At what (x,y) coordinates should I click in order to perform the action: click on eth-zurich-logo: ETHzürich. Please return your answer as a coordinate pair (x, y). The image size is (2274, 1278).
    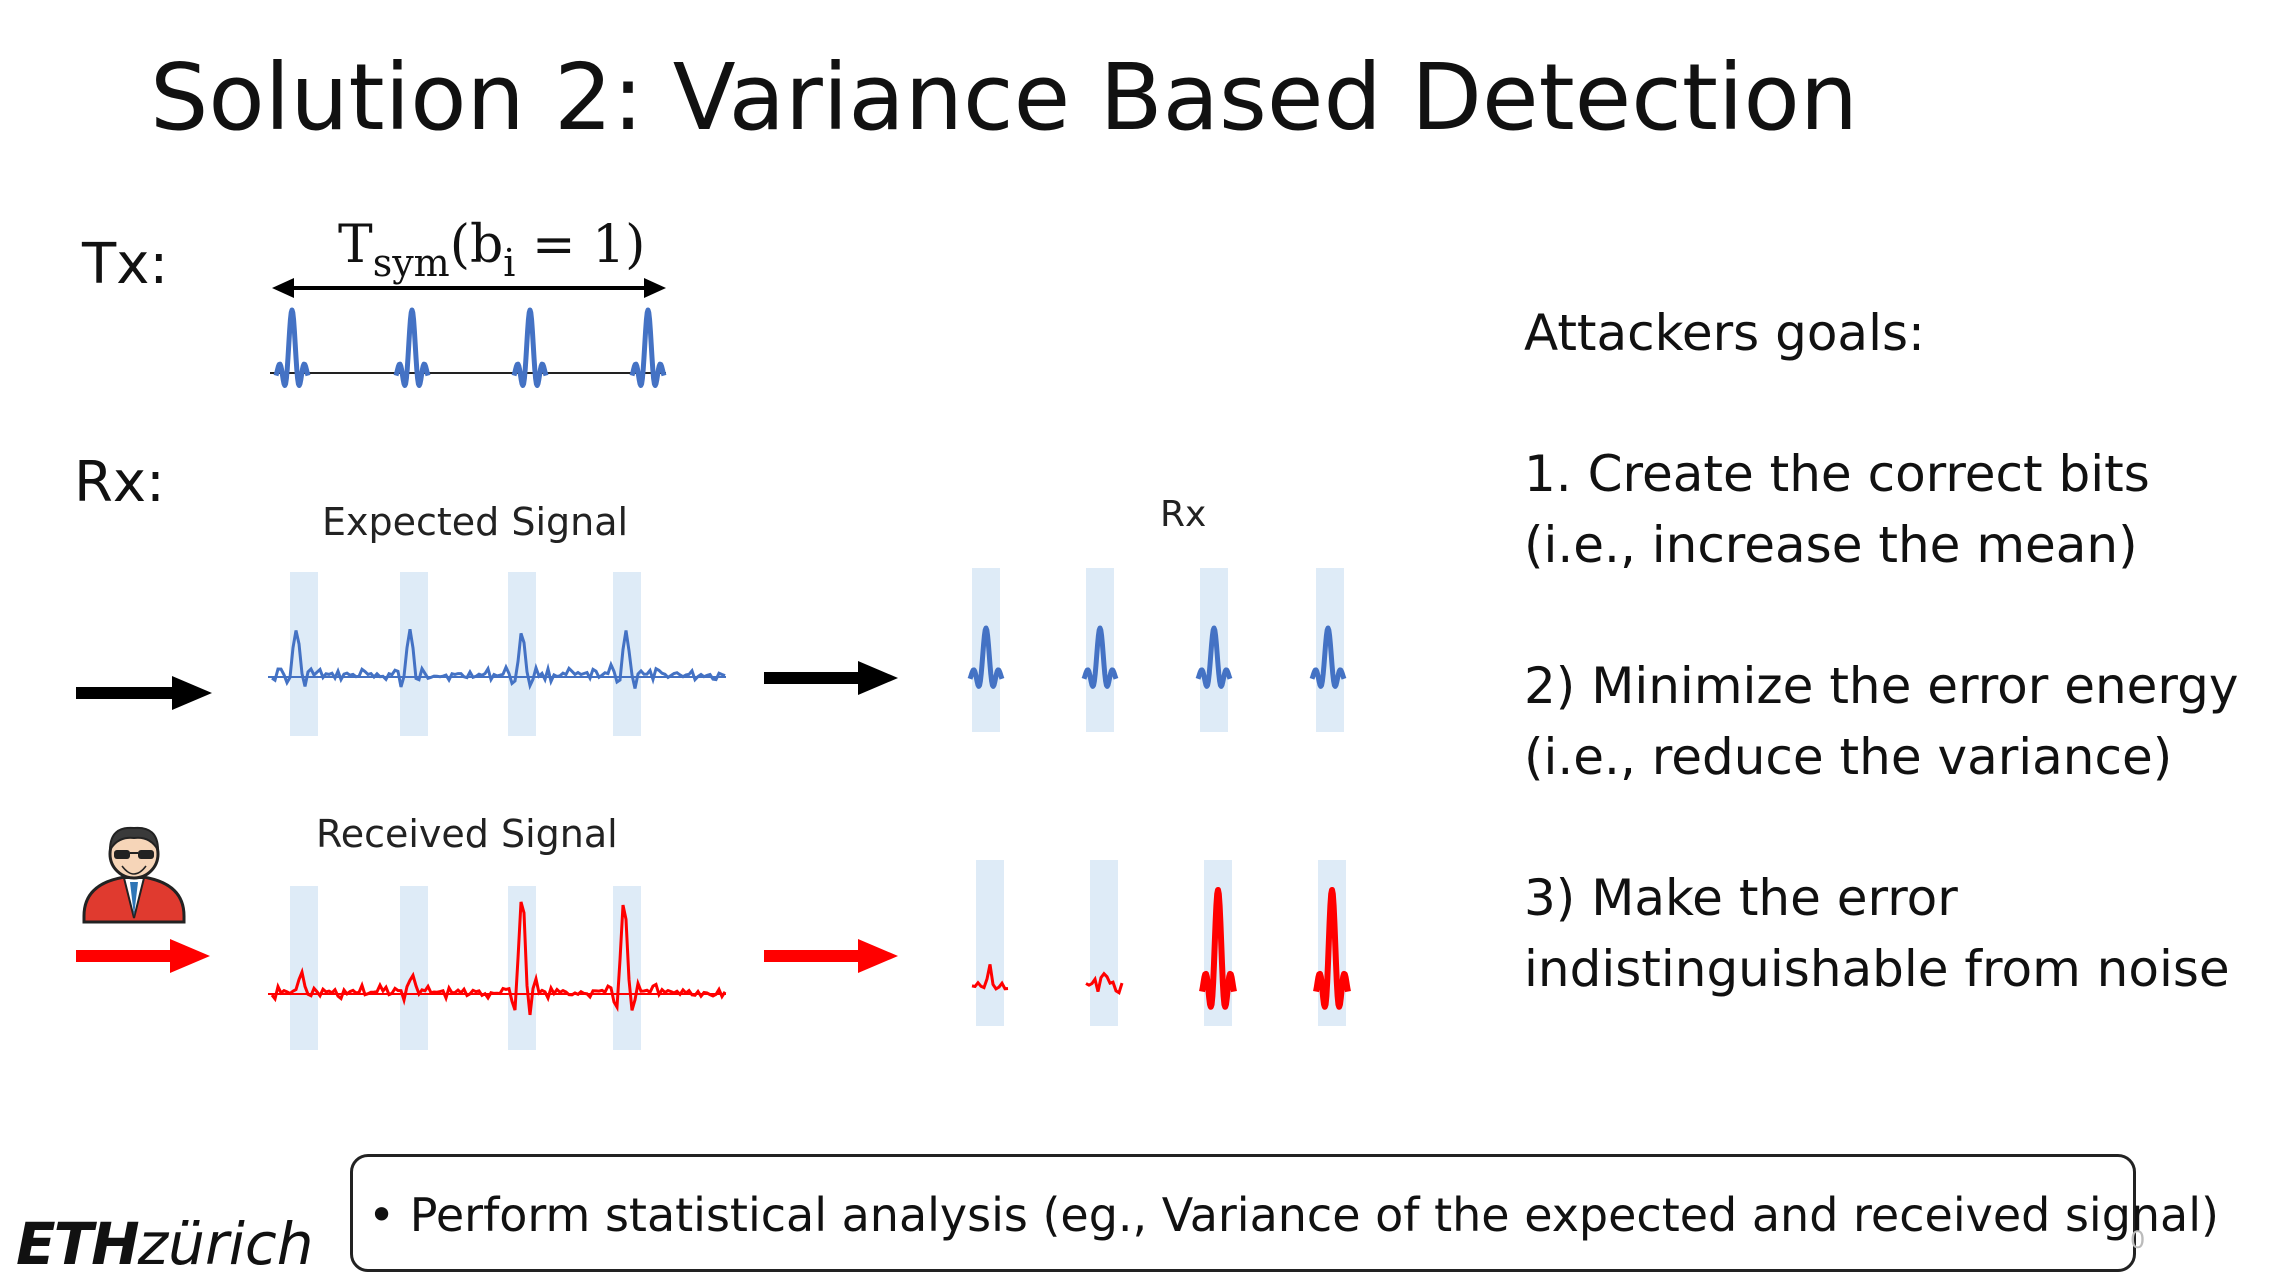
    Looking at the image, I should click on (165, 1244).